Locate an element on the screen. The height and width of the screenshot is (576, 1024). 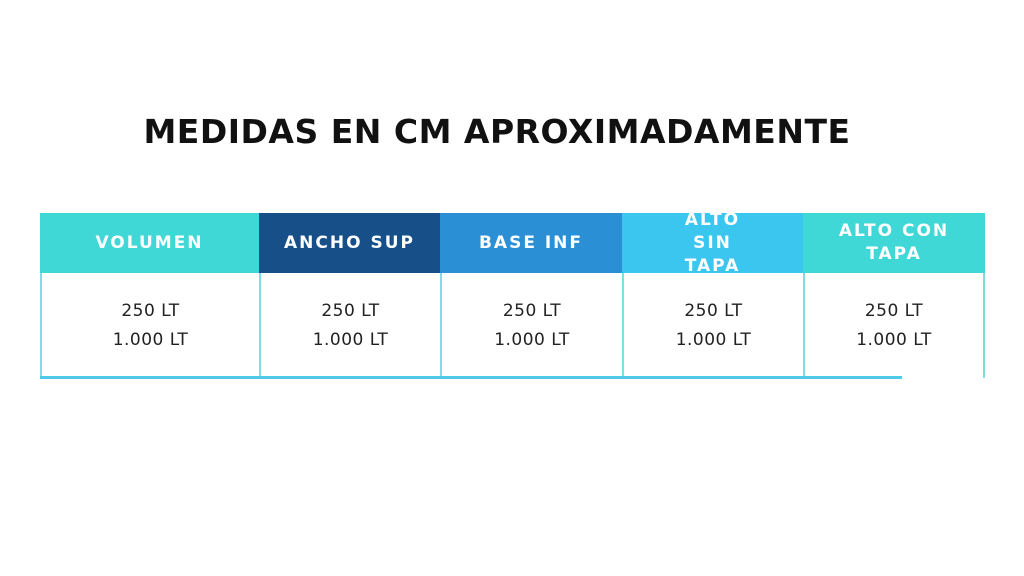
column-ancho-sup: ANCHO SUP 250 LT 1.000 LT is located at coordinates (349, 295).